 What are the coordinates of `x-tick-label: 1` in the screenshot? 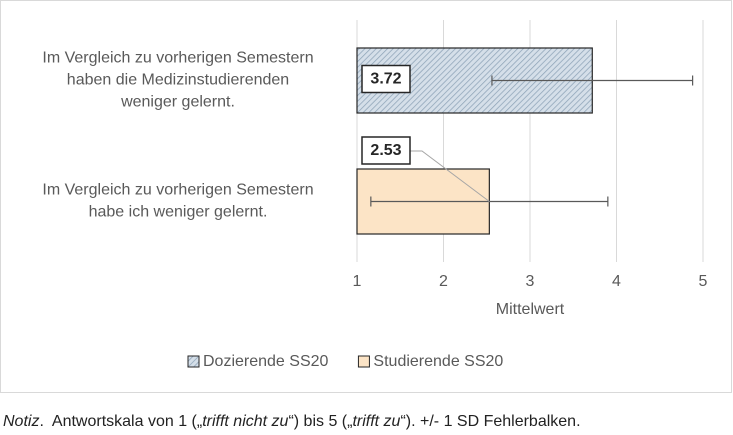 It's located at (357, 281).